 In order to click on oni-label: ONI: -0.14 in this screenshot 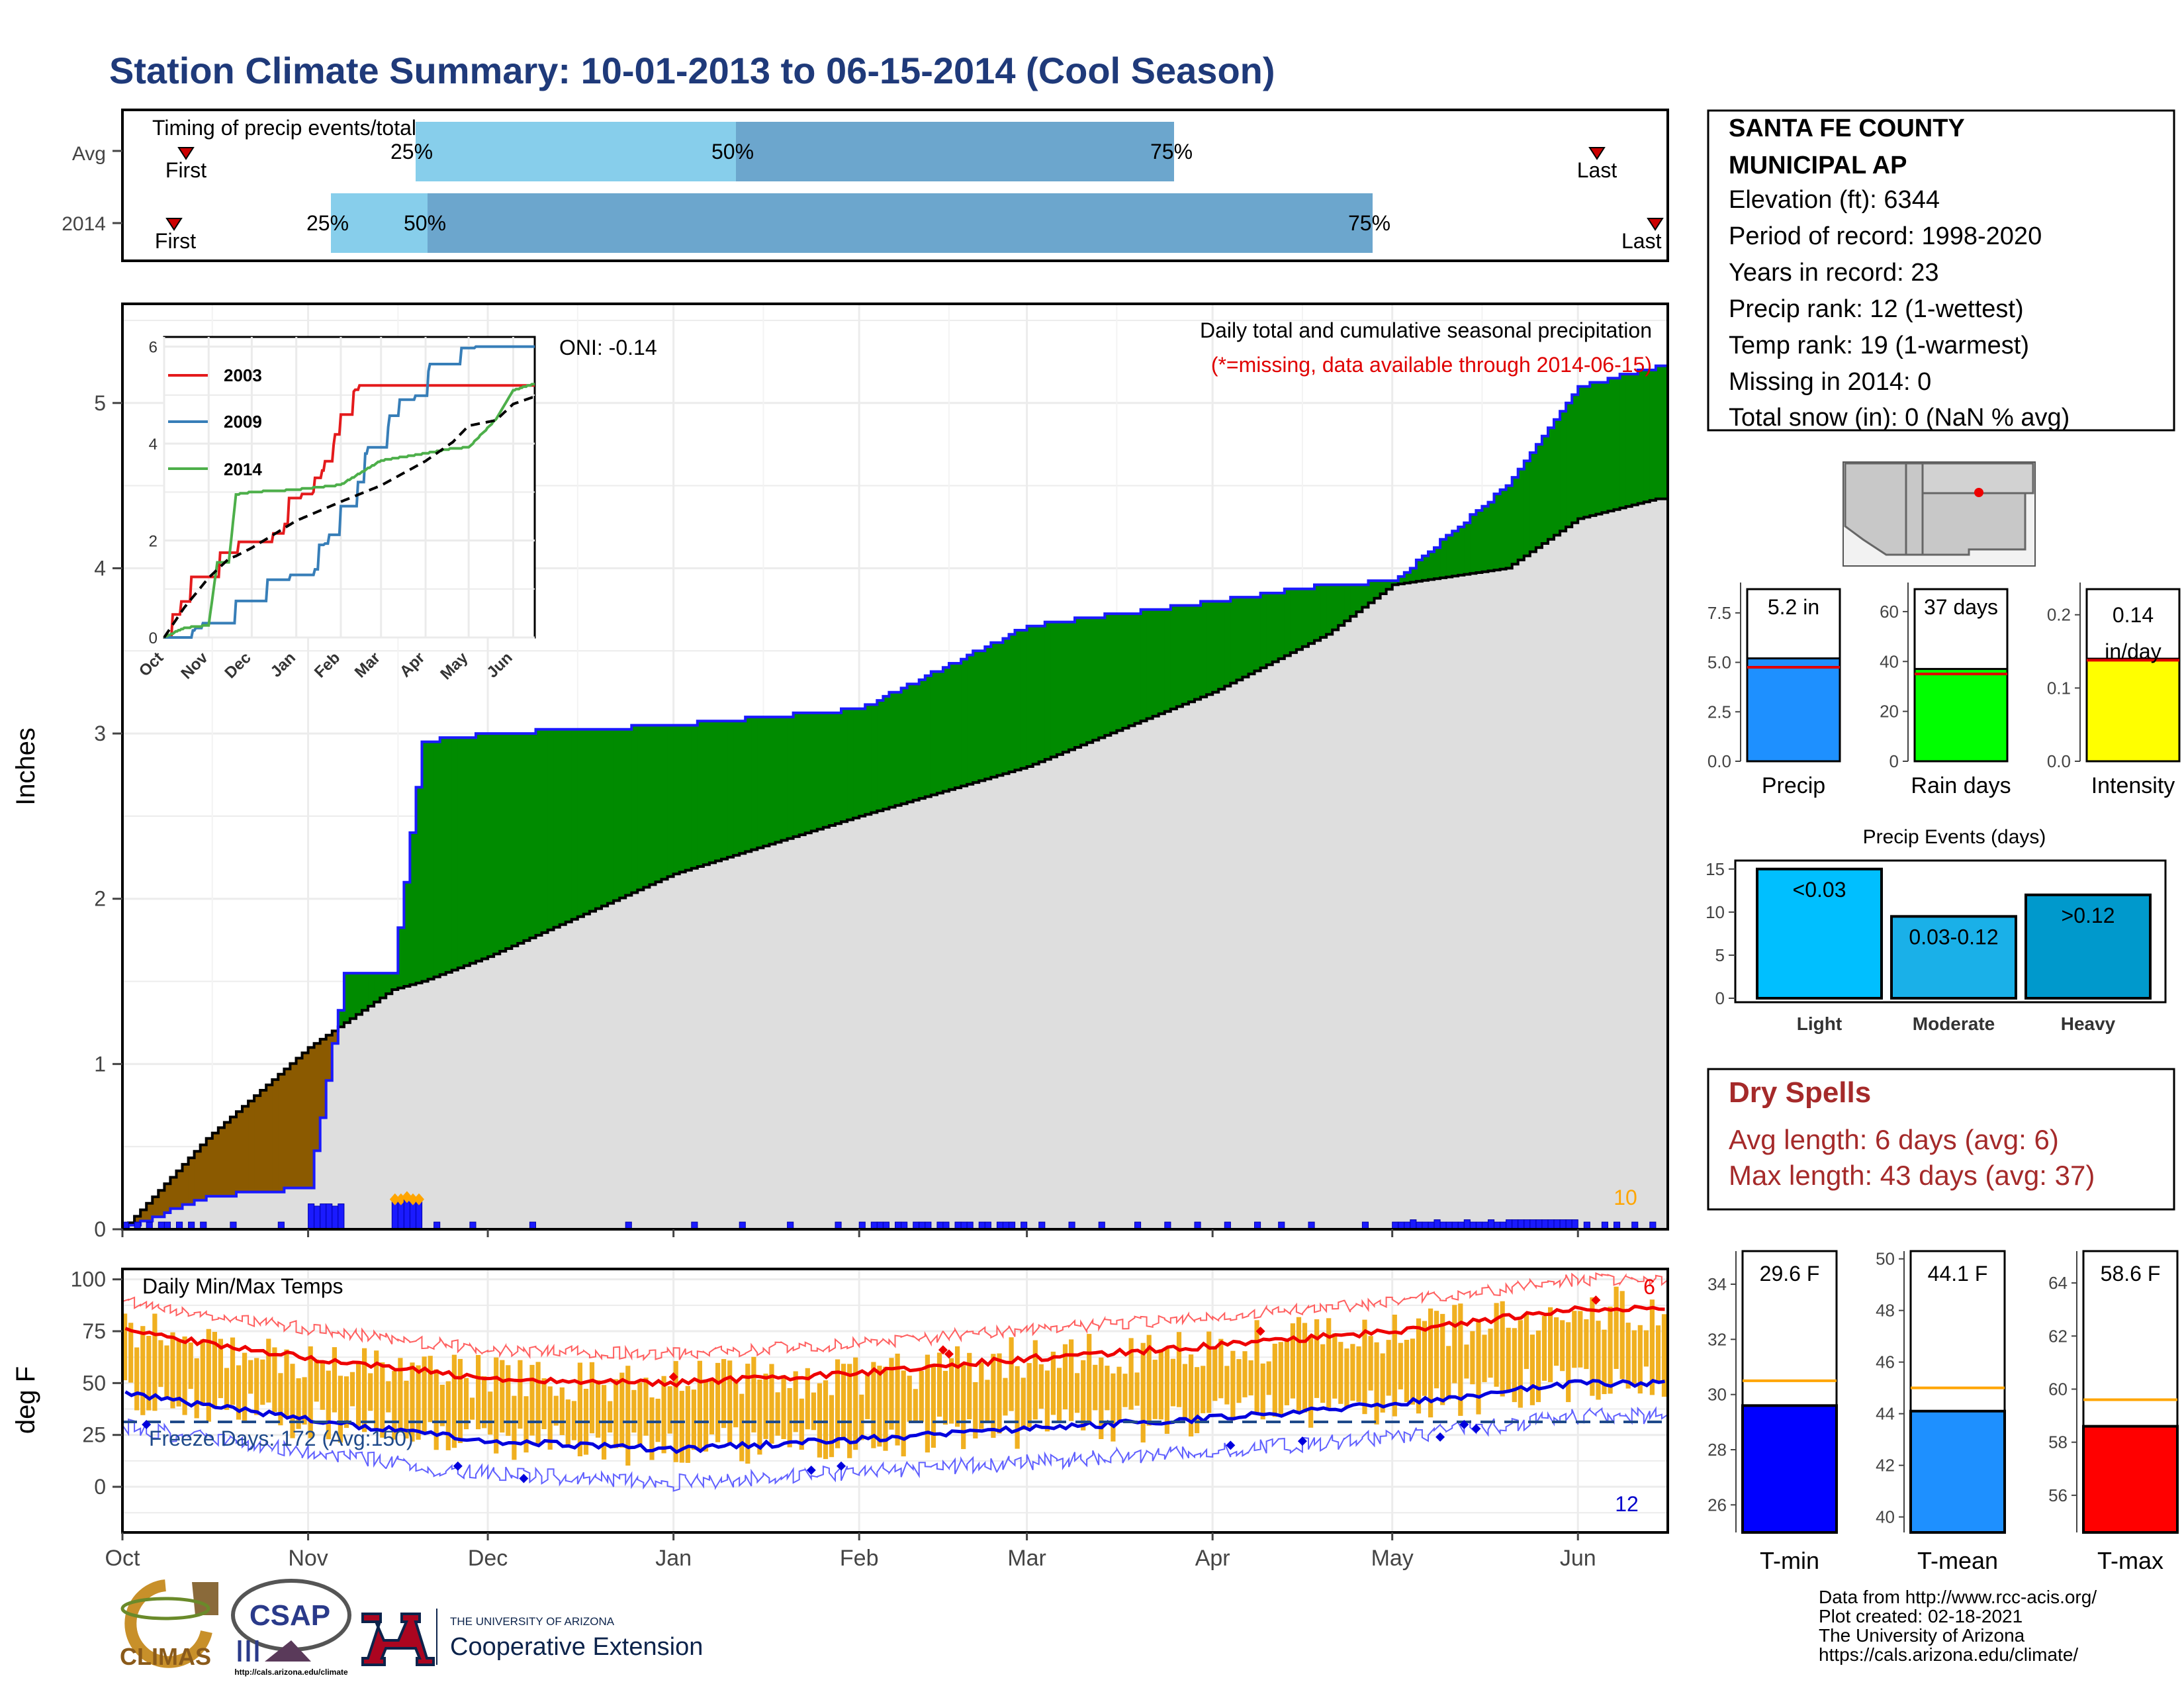, I will do `click(608, 347)`.